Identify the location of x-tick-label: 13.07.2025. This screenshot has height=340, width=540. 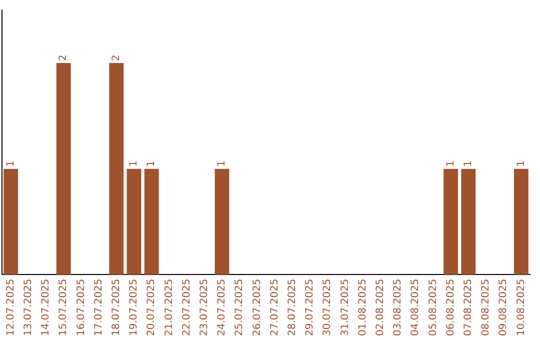
(28, 307).